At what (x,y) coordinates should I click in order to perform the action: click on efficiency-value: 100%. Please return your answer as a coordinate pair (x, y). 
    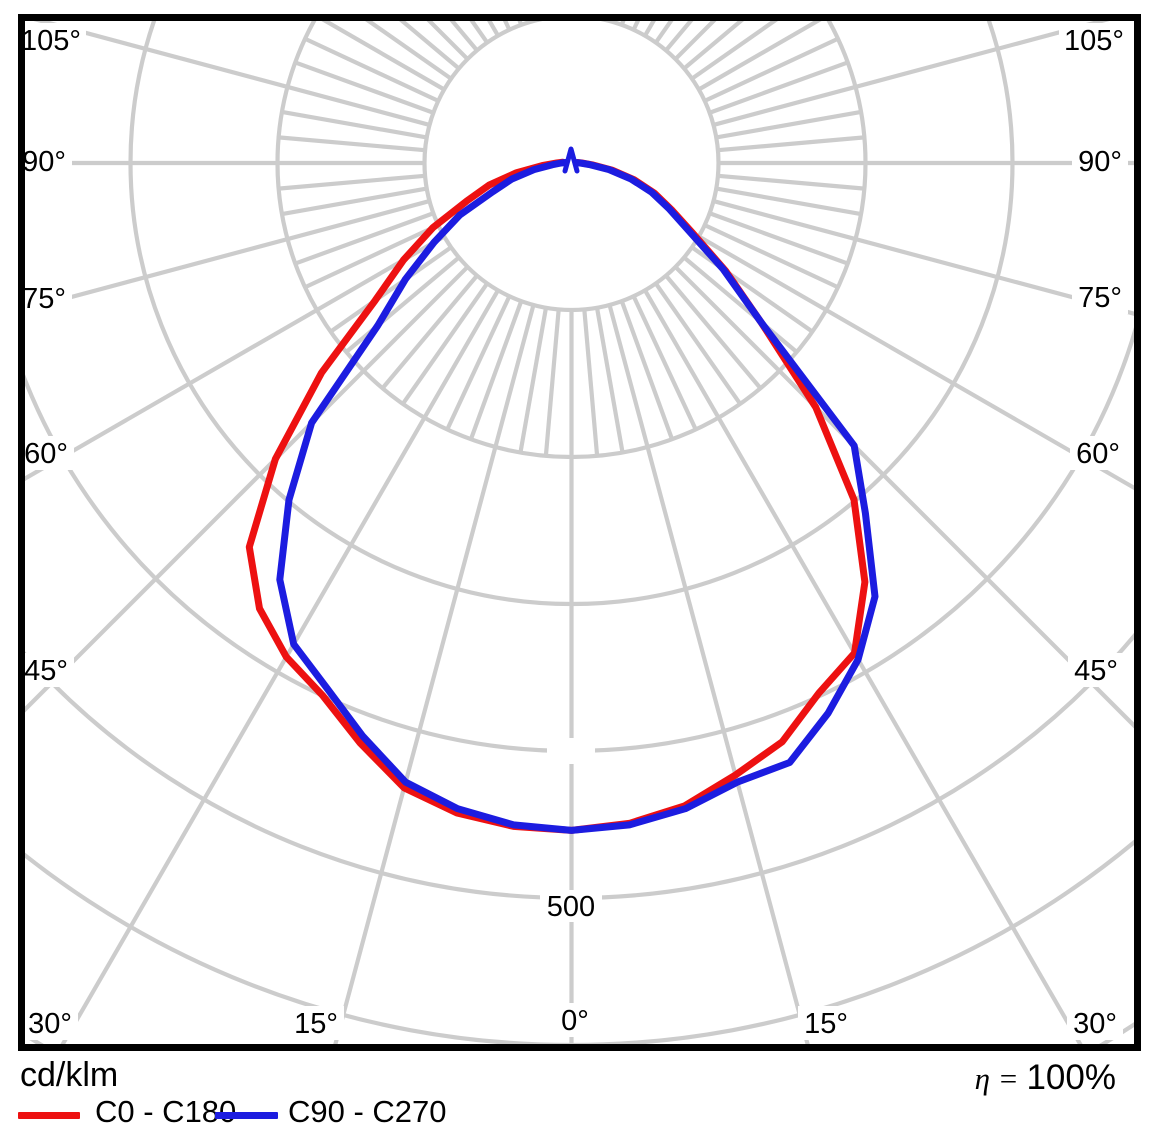
    Looking at the image, I should click on (1071, 1077).